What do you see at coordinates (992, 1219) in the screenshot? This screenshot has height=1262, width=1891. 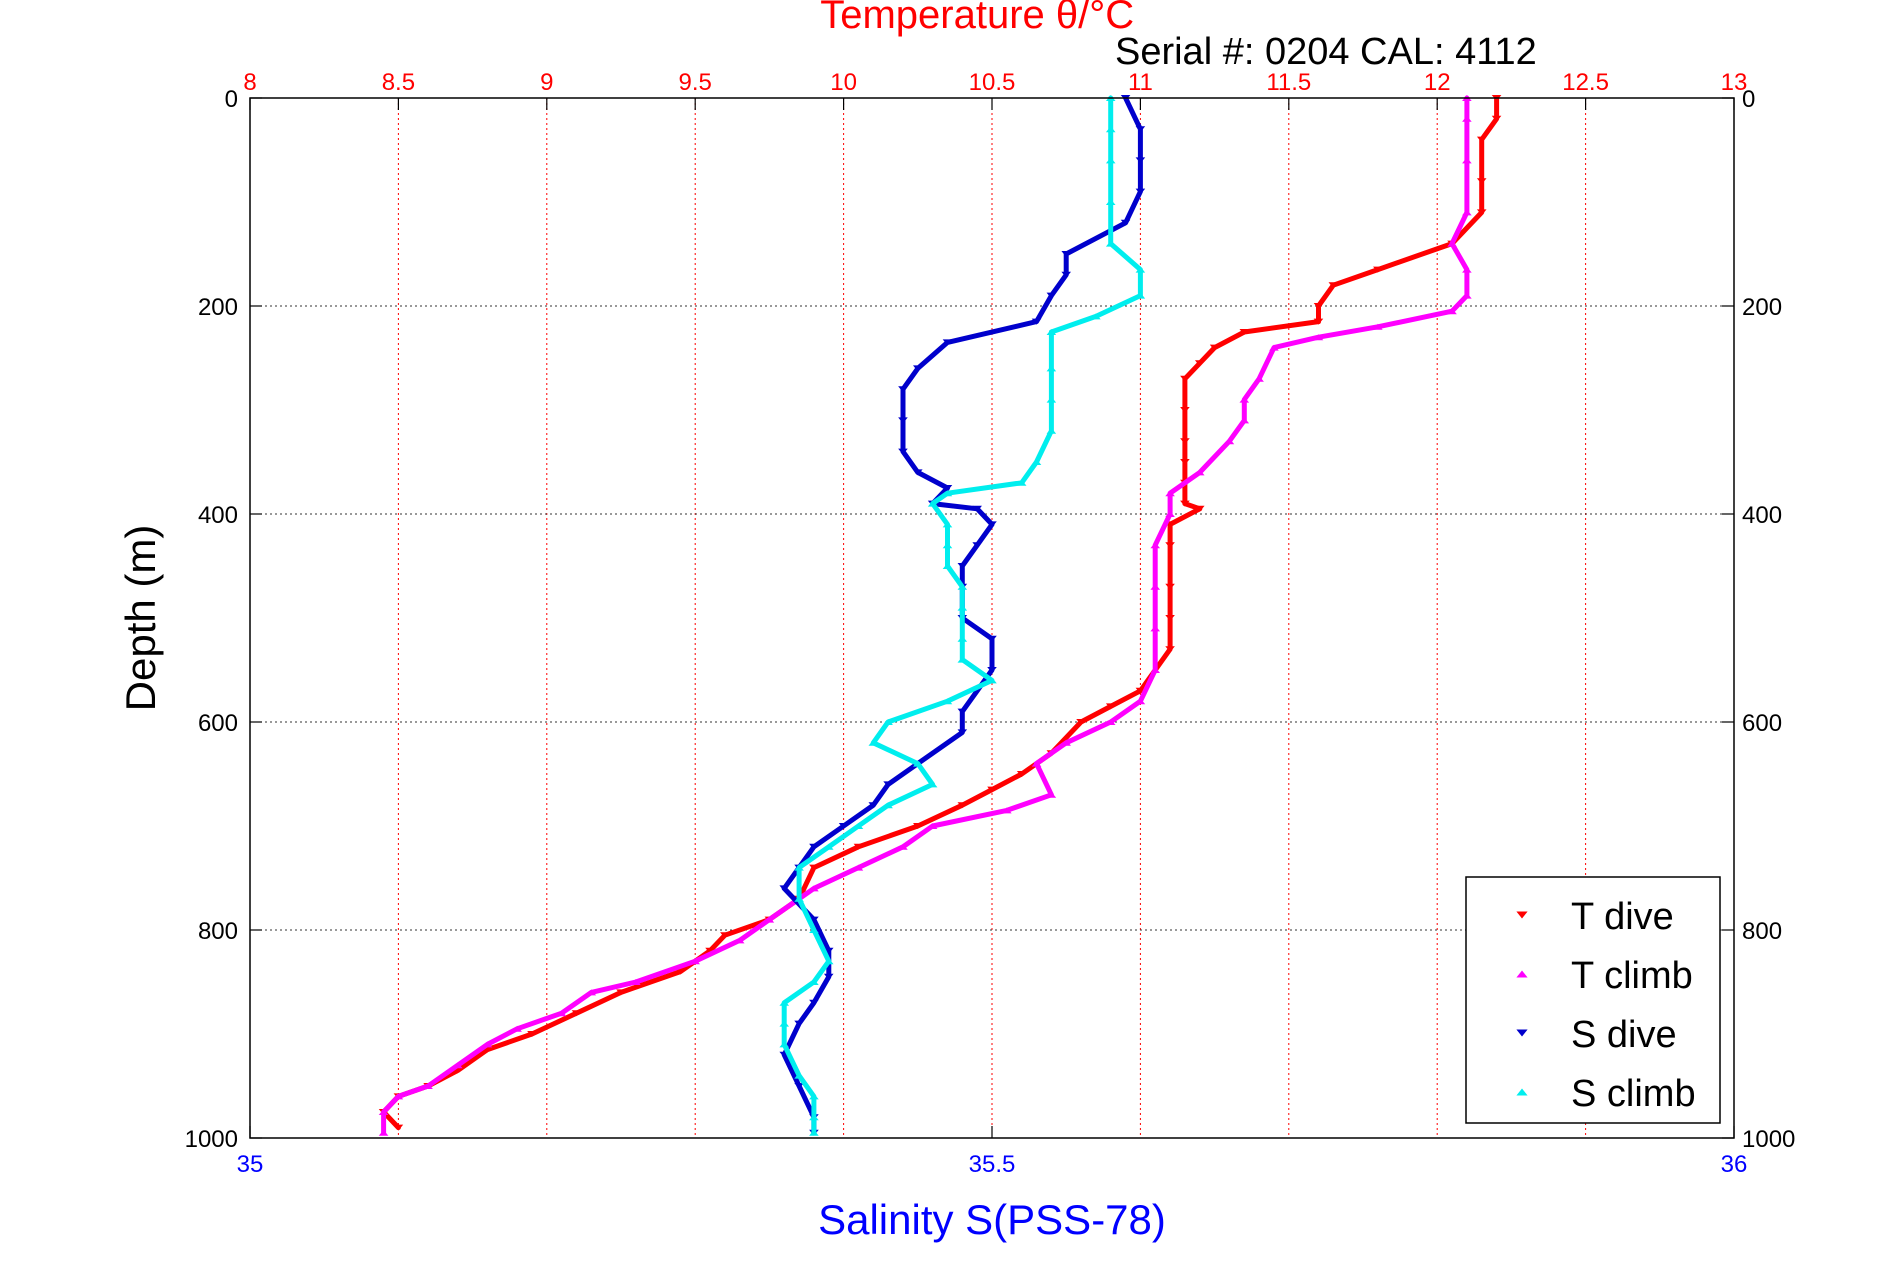 I see `x-axis-label: Salinity S(PSS-78)` at bounding box center [992, 1219].